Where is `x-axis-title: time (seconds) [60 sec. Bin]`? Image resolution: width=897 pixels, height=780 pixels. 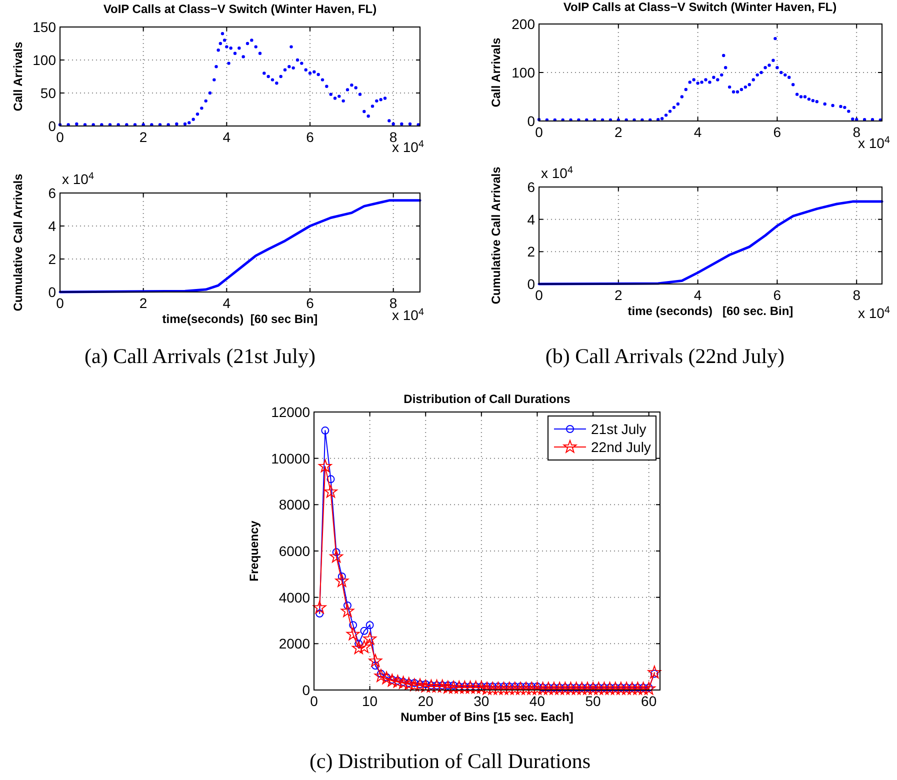 x-axis-title: time (seconds) [60 sec. Bin] is located at coordinates (711, 311).